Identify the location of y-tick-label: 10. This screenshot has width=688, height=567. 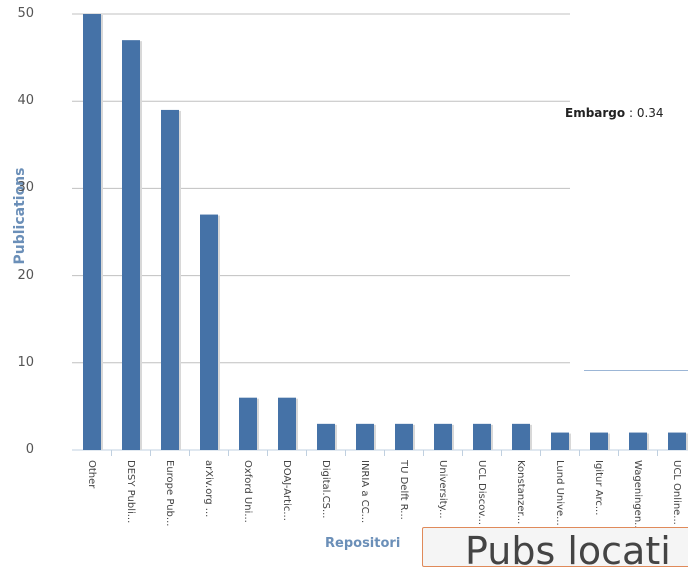
(25, 362).